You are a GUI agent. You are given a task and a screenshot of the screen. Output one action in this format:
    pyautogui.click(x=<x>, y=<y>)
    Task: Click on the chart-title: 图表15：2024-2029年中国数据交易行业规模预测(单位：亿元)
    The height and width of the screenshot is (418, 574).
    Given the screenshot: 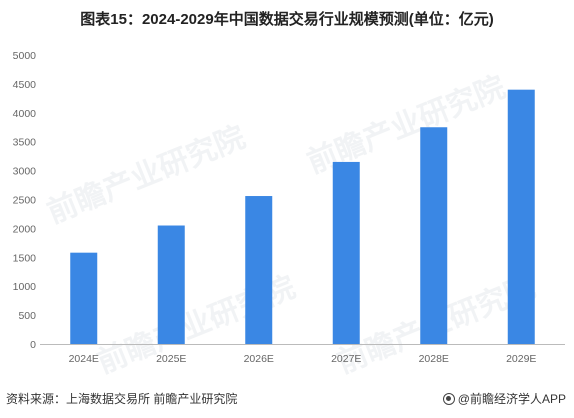 What is the action you would take?
    pyautogui.click(x=287, y=19)
    